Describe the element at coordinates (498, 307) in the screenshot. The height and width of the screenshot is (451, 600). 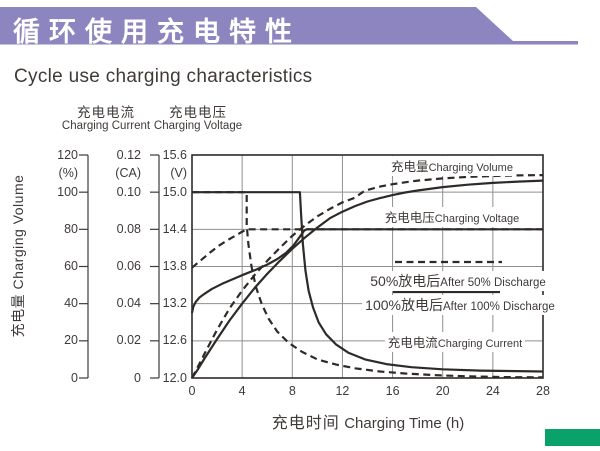
I see `legend-100pct-en: After 100% Discharge` at that location.